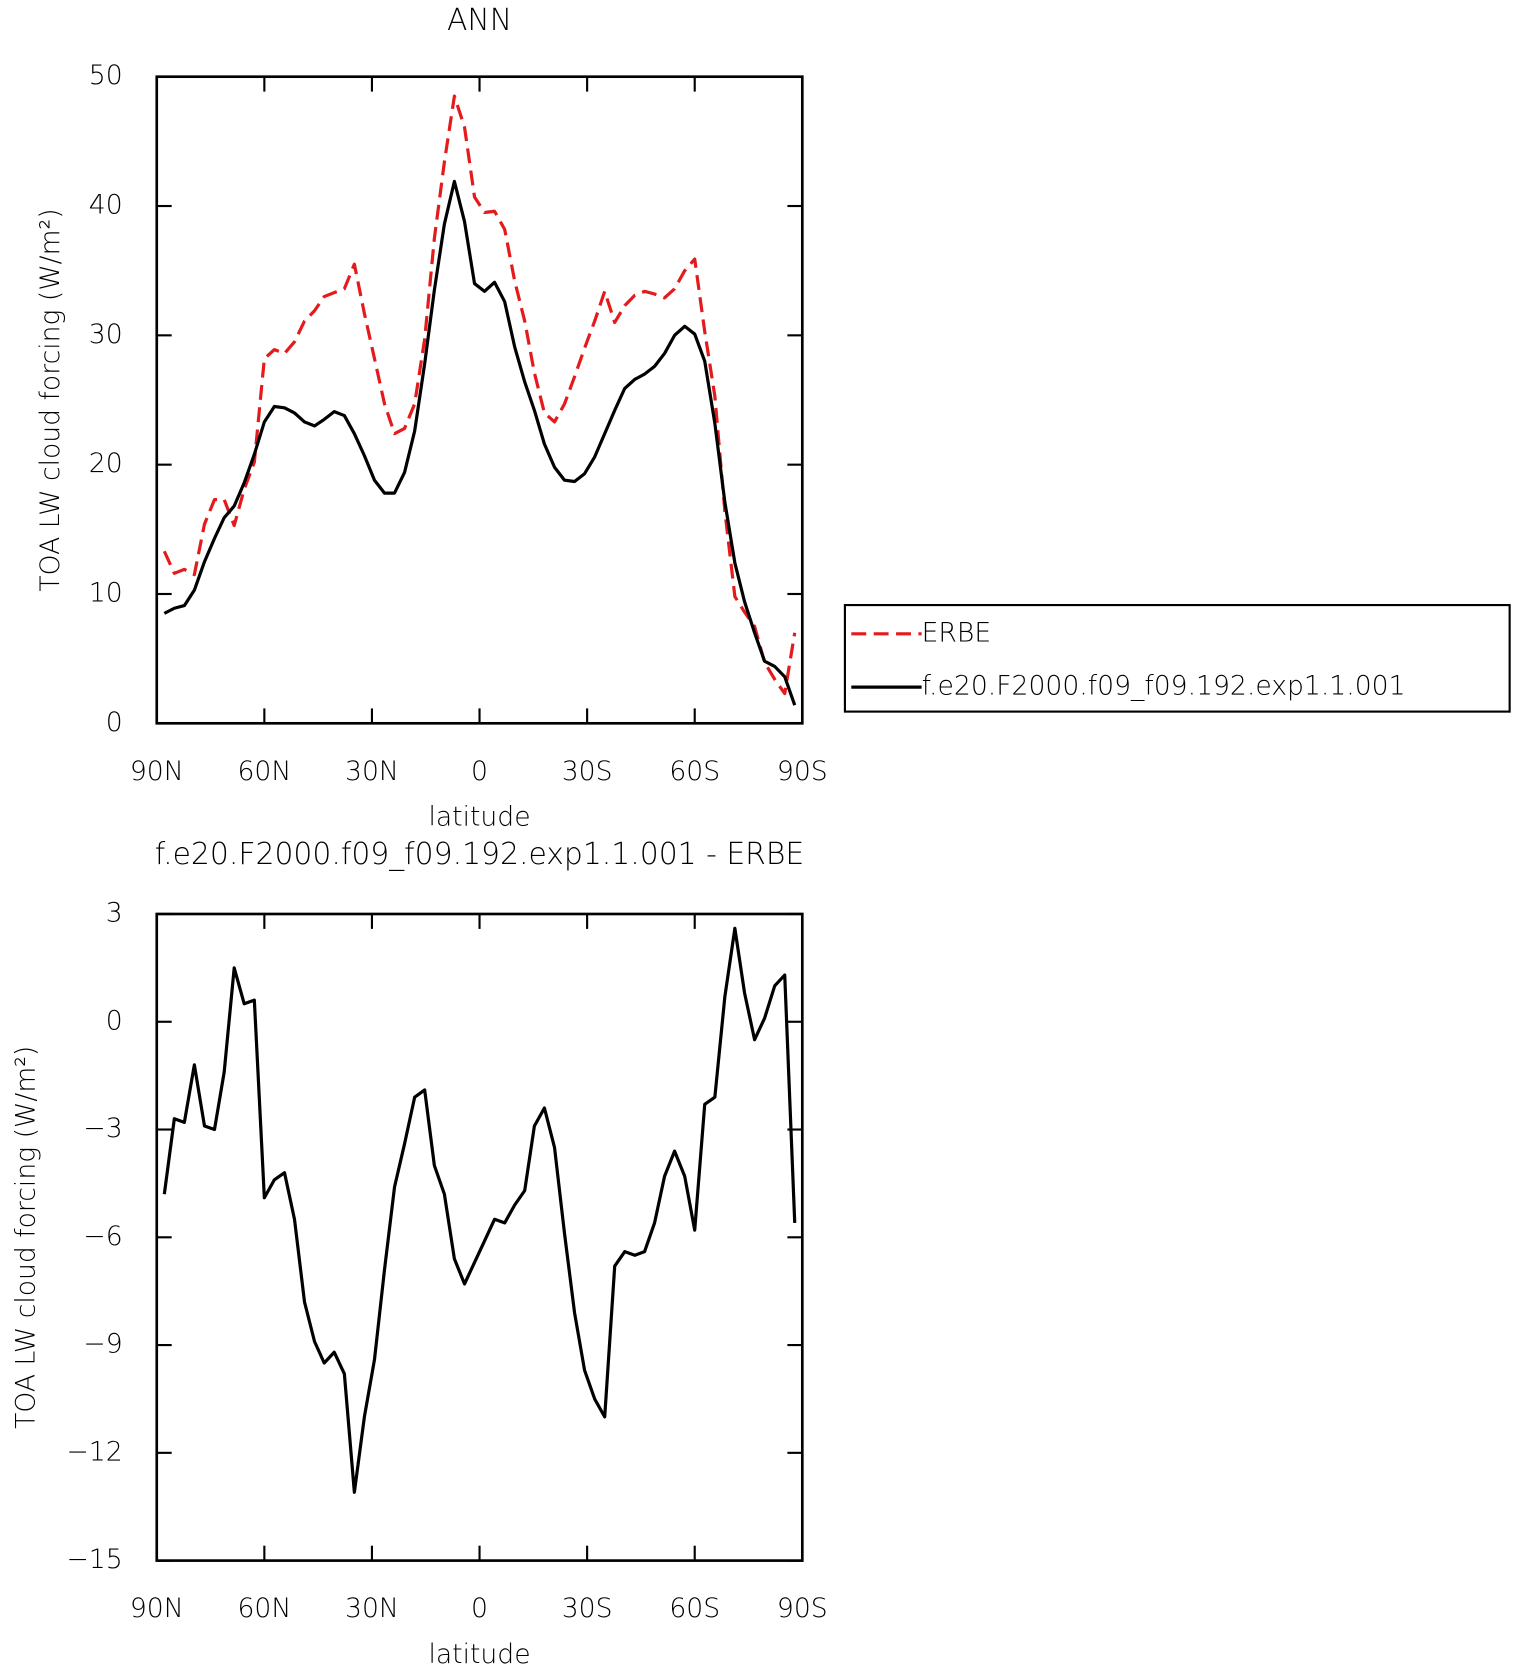  I want to click on y-tick-label: −15, so click(94, 1559).